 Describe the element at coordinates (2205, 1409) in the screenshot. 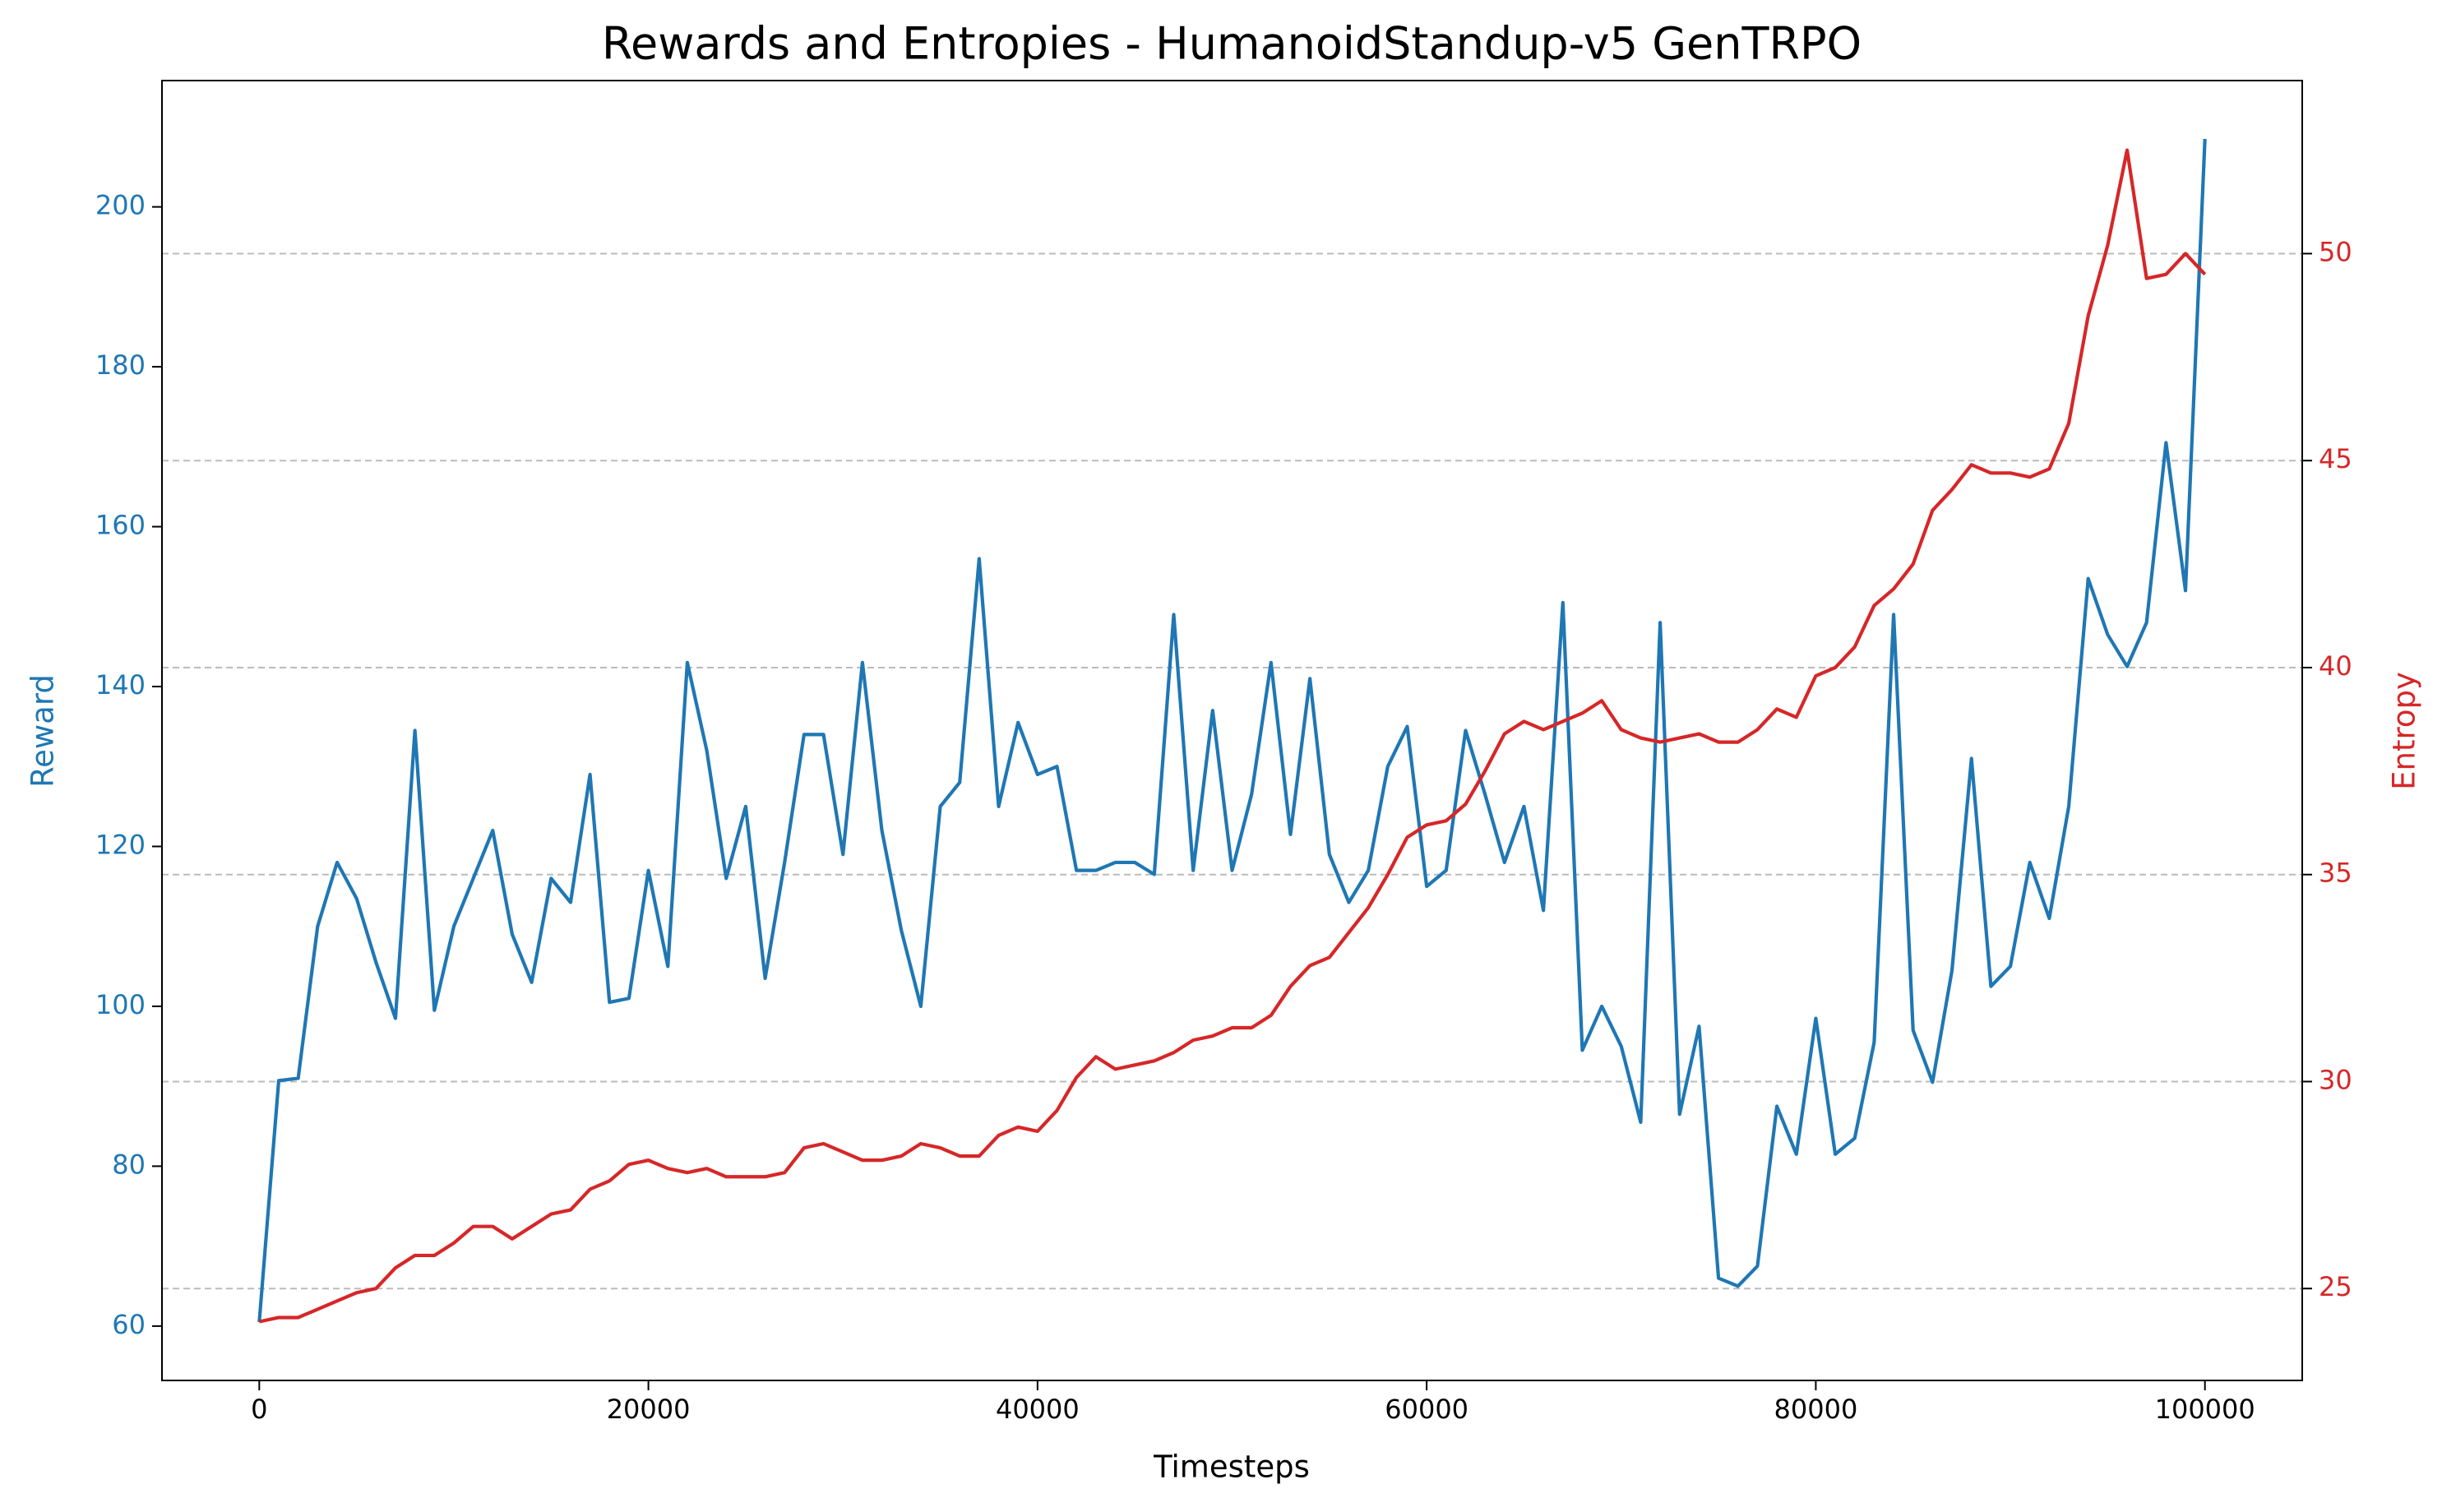

I see `x-tick-label: 100000` at that location.